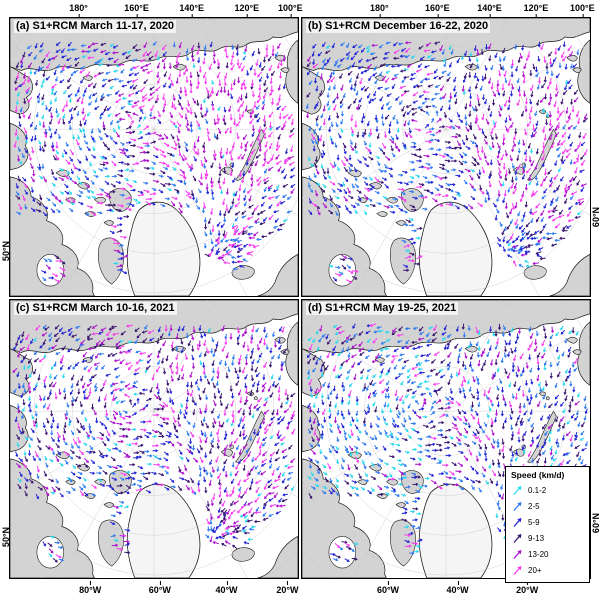  I want to click on lon-tick-label: 80°W, so click(90, 588).